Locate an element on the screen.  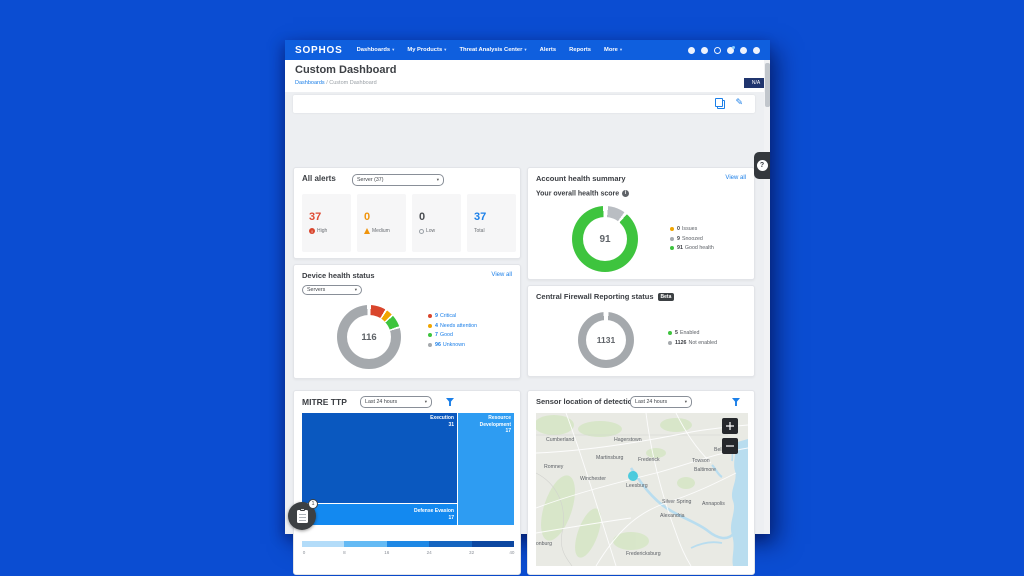
svg-text: Baltimore is located at coordinates (705, 470).